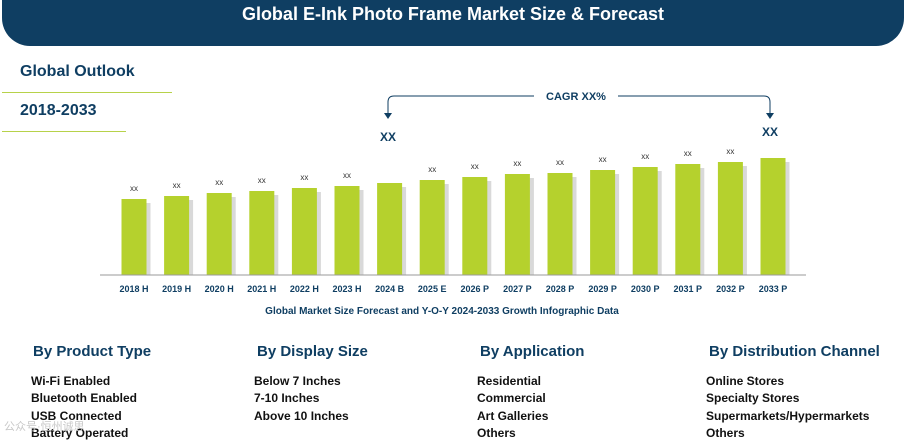 This screenshot has width=908, height=446. What do you see at coordinates (58, 110) in the screenshot?
I see `period-label: 2018-2033` at bounding box center [58, 110].